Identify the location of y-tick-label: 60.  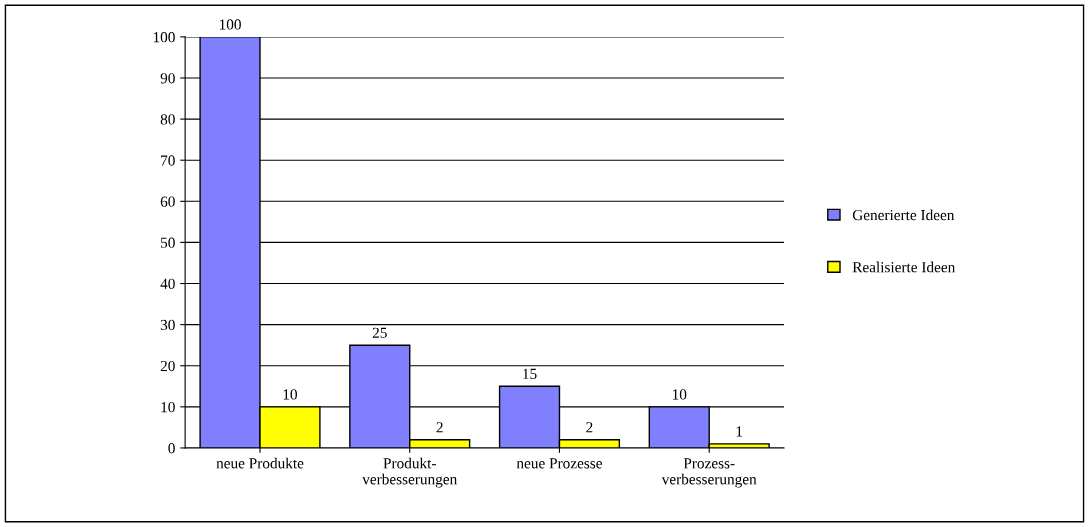
(167, 201).